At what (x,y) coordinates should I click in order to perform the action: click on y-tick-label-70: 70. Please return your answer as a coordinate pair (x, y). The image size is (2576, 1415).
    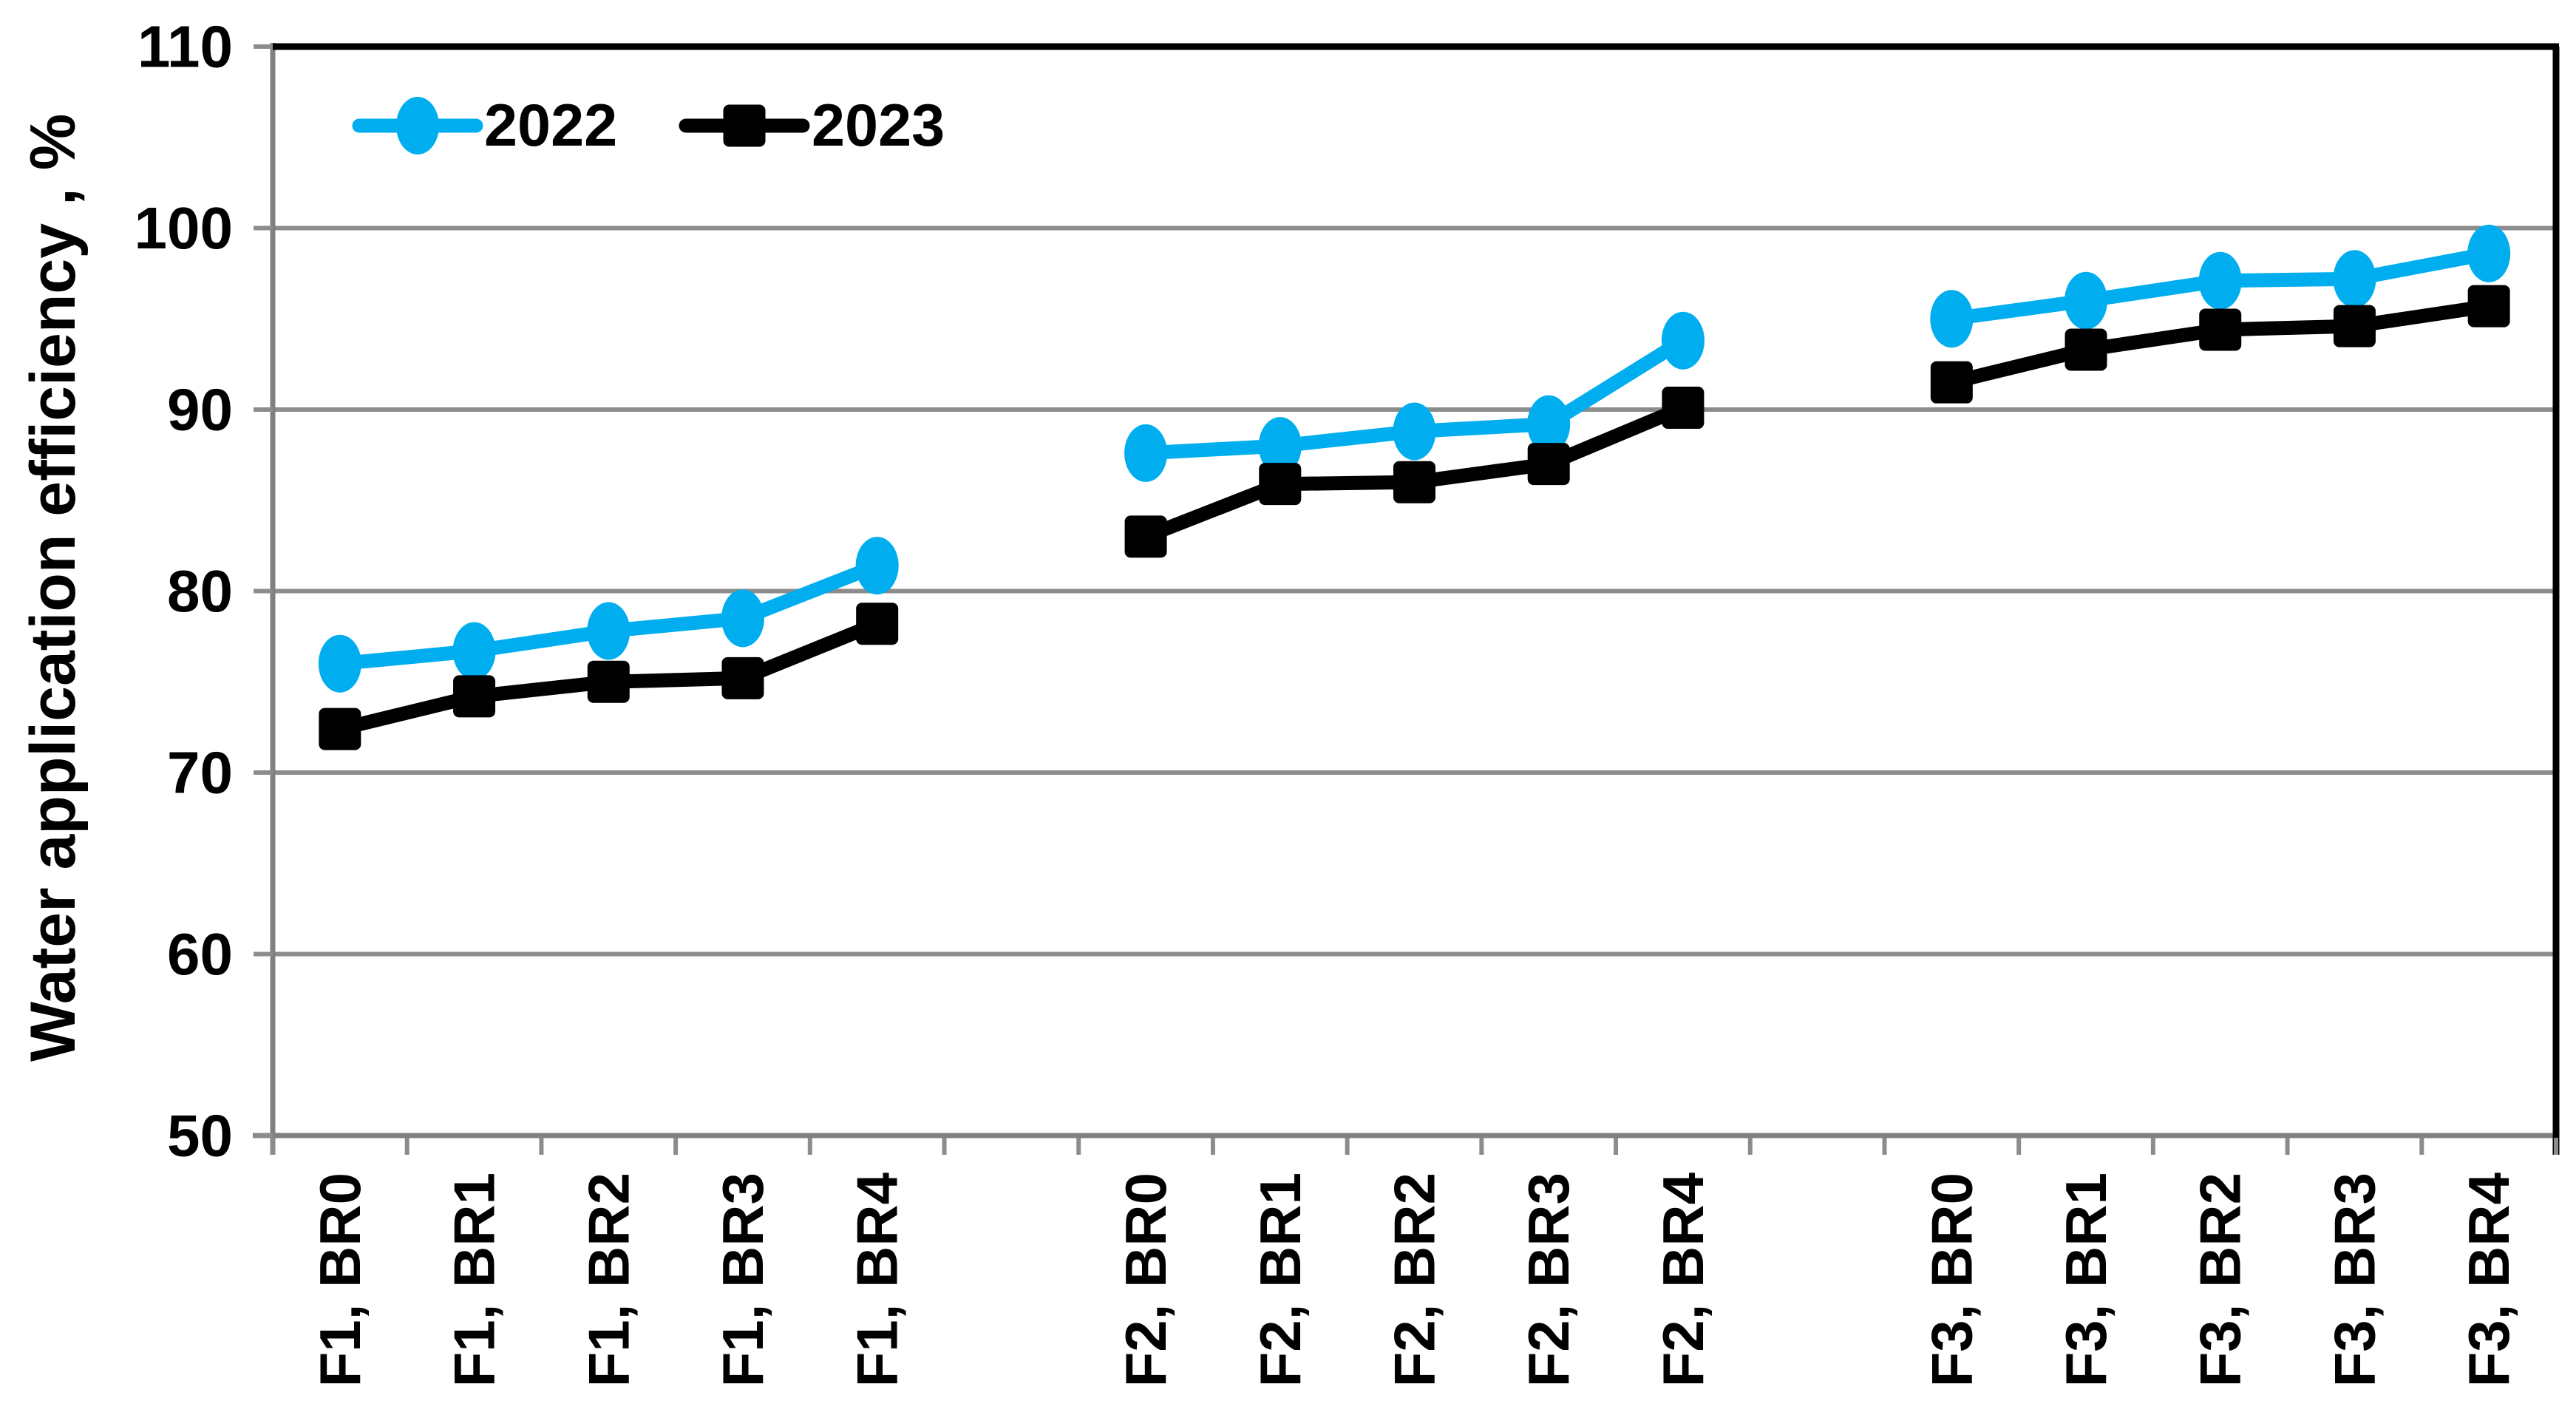
    Looking at the image, I should click on (200, 773).